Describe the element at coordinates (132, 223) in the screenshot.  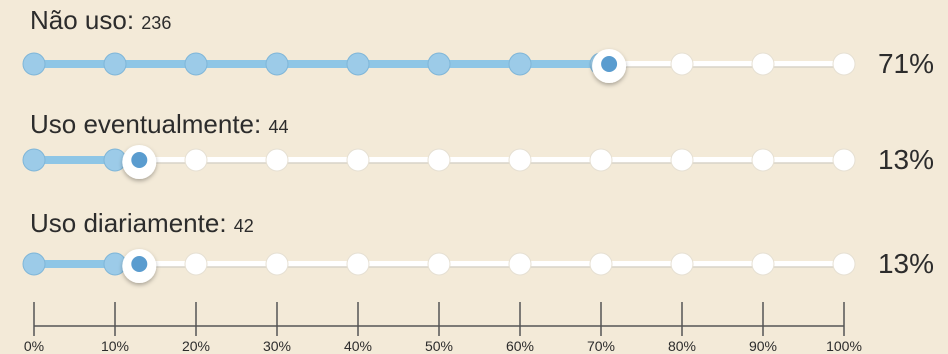
I see `series-name: Uso diariamente:` at that location.